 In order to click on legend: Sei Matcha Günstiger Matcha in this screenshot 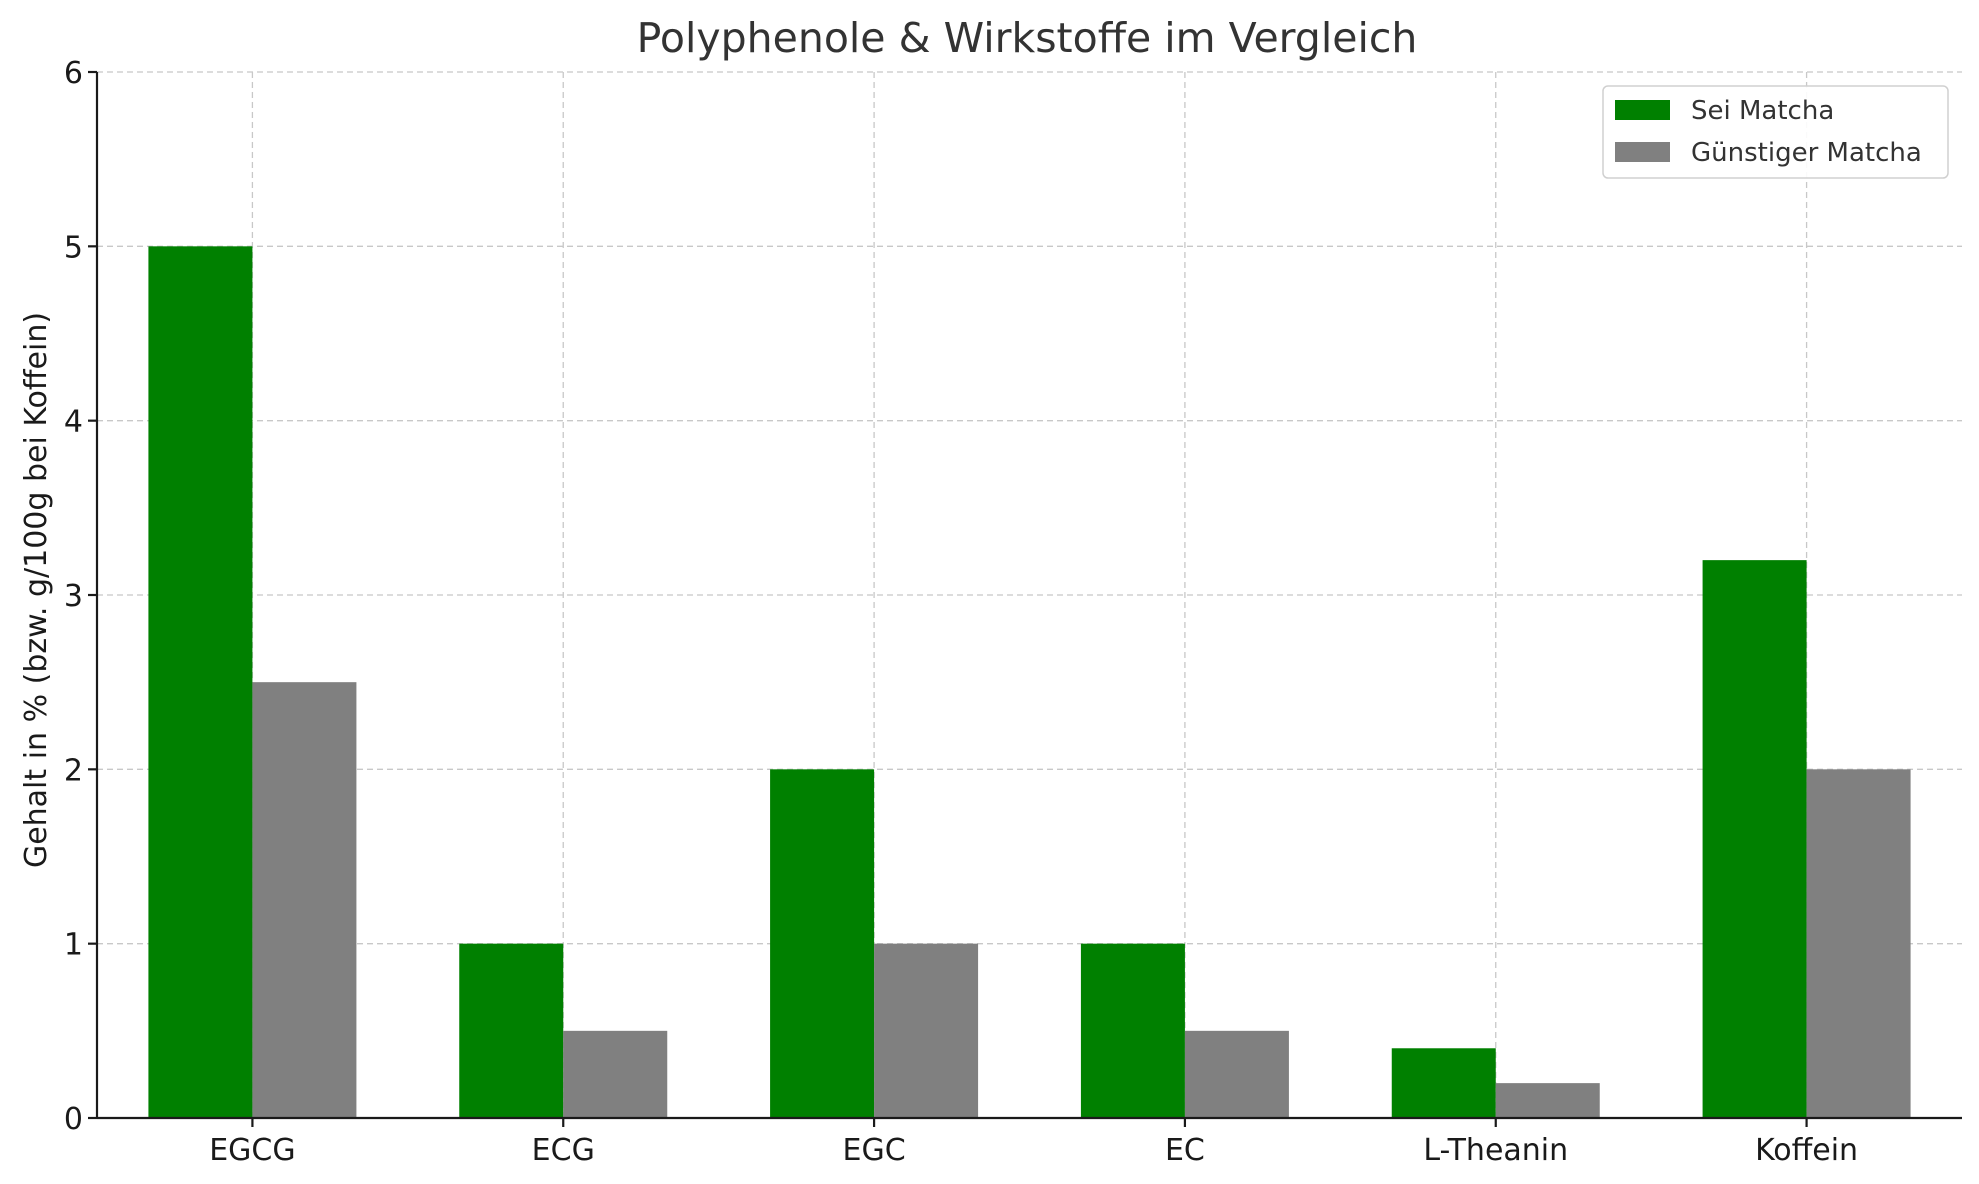, I will do `click(1775, 132)`.